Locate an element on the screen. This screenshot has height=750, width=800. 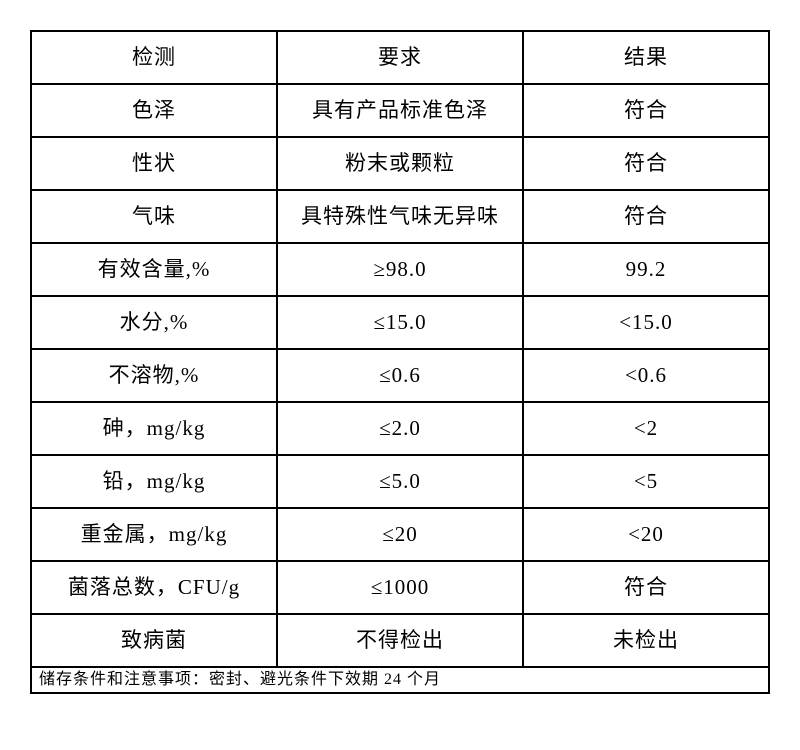
table-row: 水分,% ≤15.0 <15.0 is located at coordinates (400, 322).